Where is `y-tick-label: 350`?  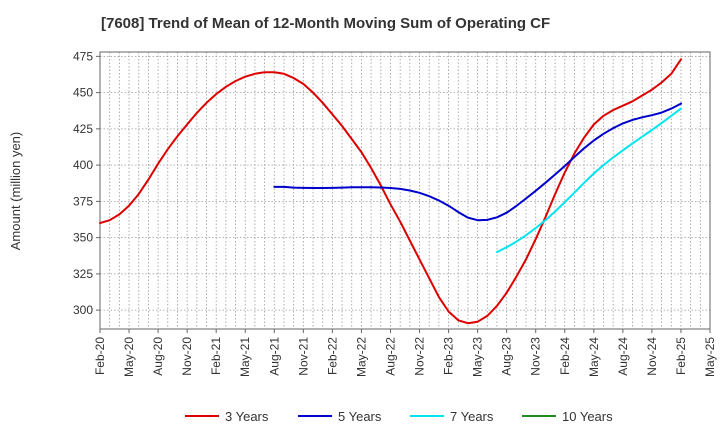
y-tick-label: 350 is located at coordinates (83, 238).